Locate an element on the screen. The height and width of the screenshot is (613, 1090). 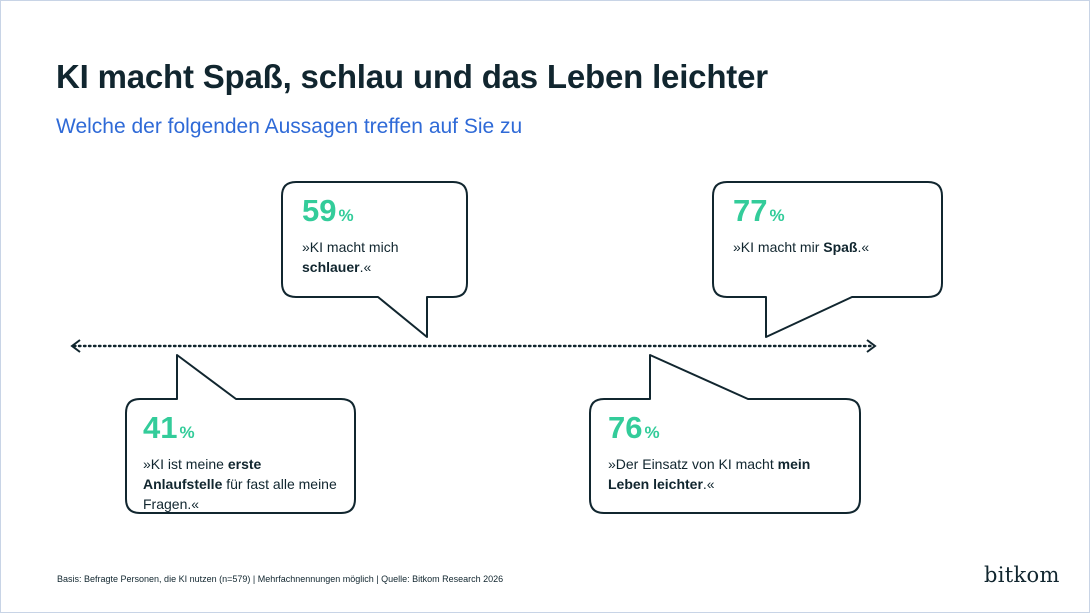
value-number: 77 is located at coordinates (750, 210).